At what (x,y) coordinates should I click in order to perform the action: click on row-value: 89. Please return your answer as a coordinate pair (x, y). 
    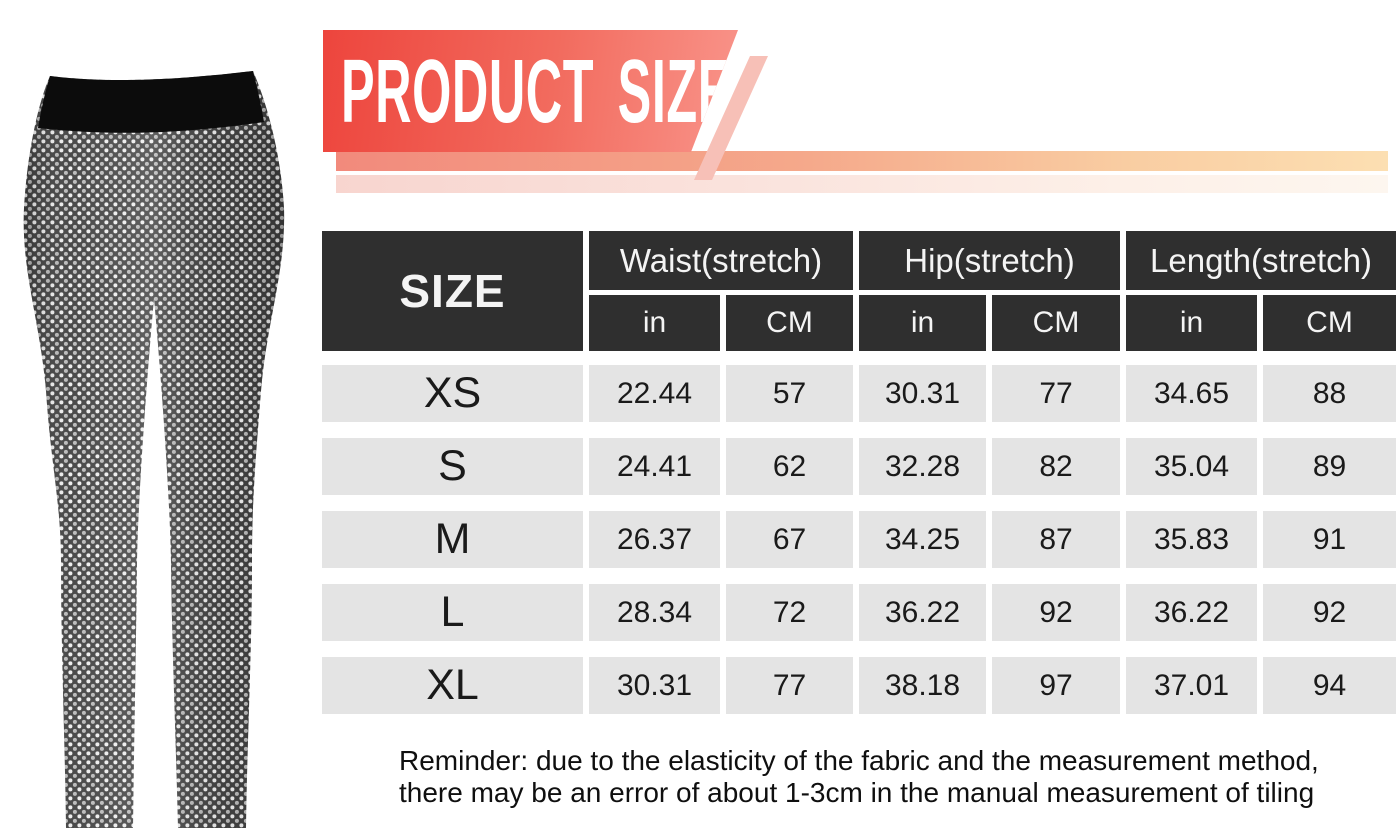
    Looking at the image, I should click on (1329, 466).